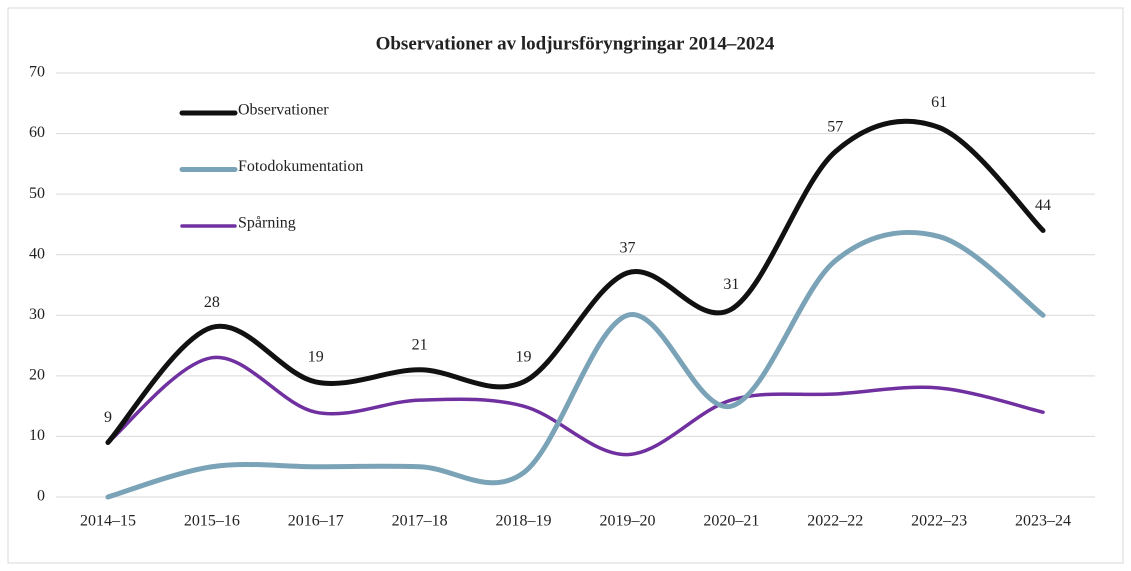 The image size is (1131, 571). Describe the element at coordinates (1043, 521) in the screenshot. I see `x-tick-label: 2023–24` at that location.